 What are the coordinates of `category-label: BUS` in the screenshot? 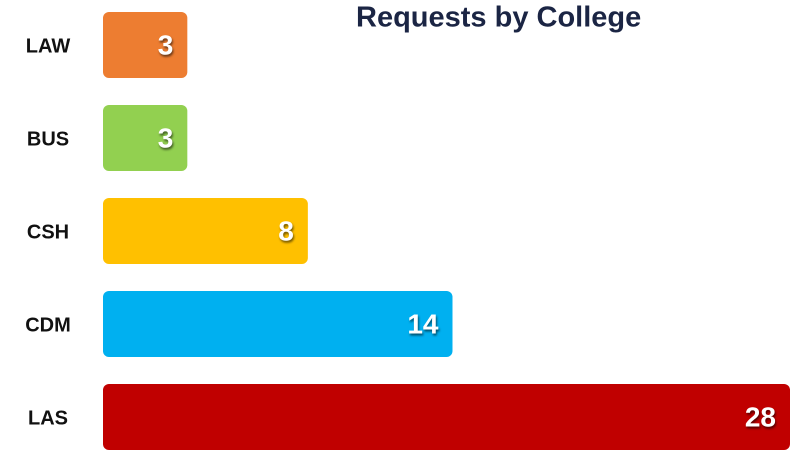 It's located at (48, 139).